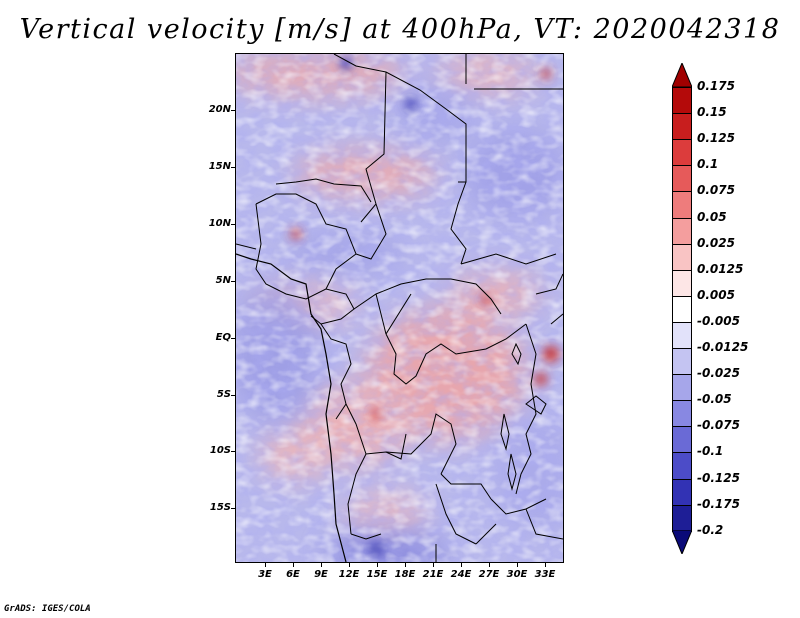 The width and height of the screenshot is (800, 618). What do you see at coordinates (710, 529) in the screenshot?
I see `colorbar-label: -0.2` at bounding box center [710, 529].